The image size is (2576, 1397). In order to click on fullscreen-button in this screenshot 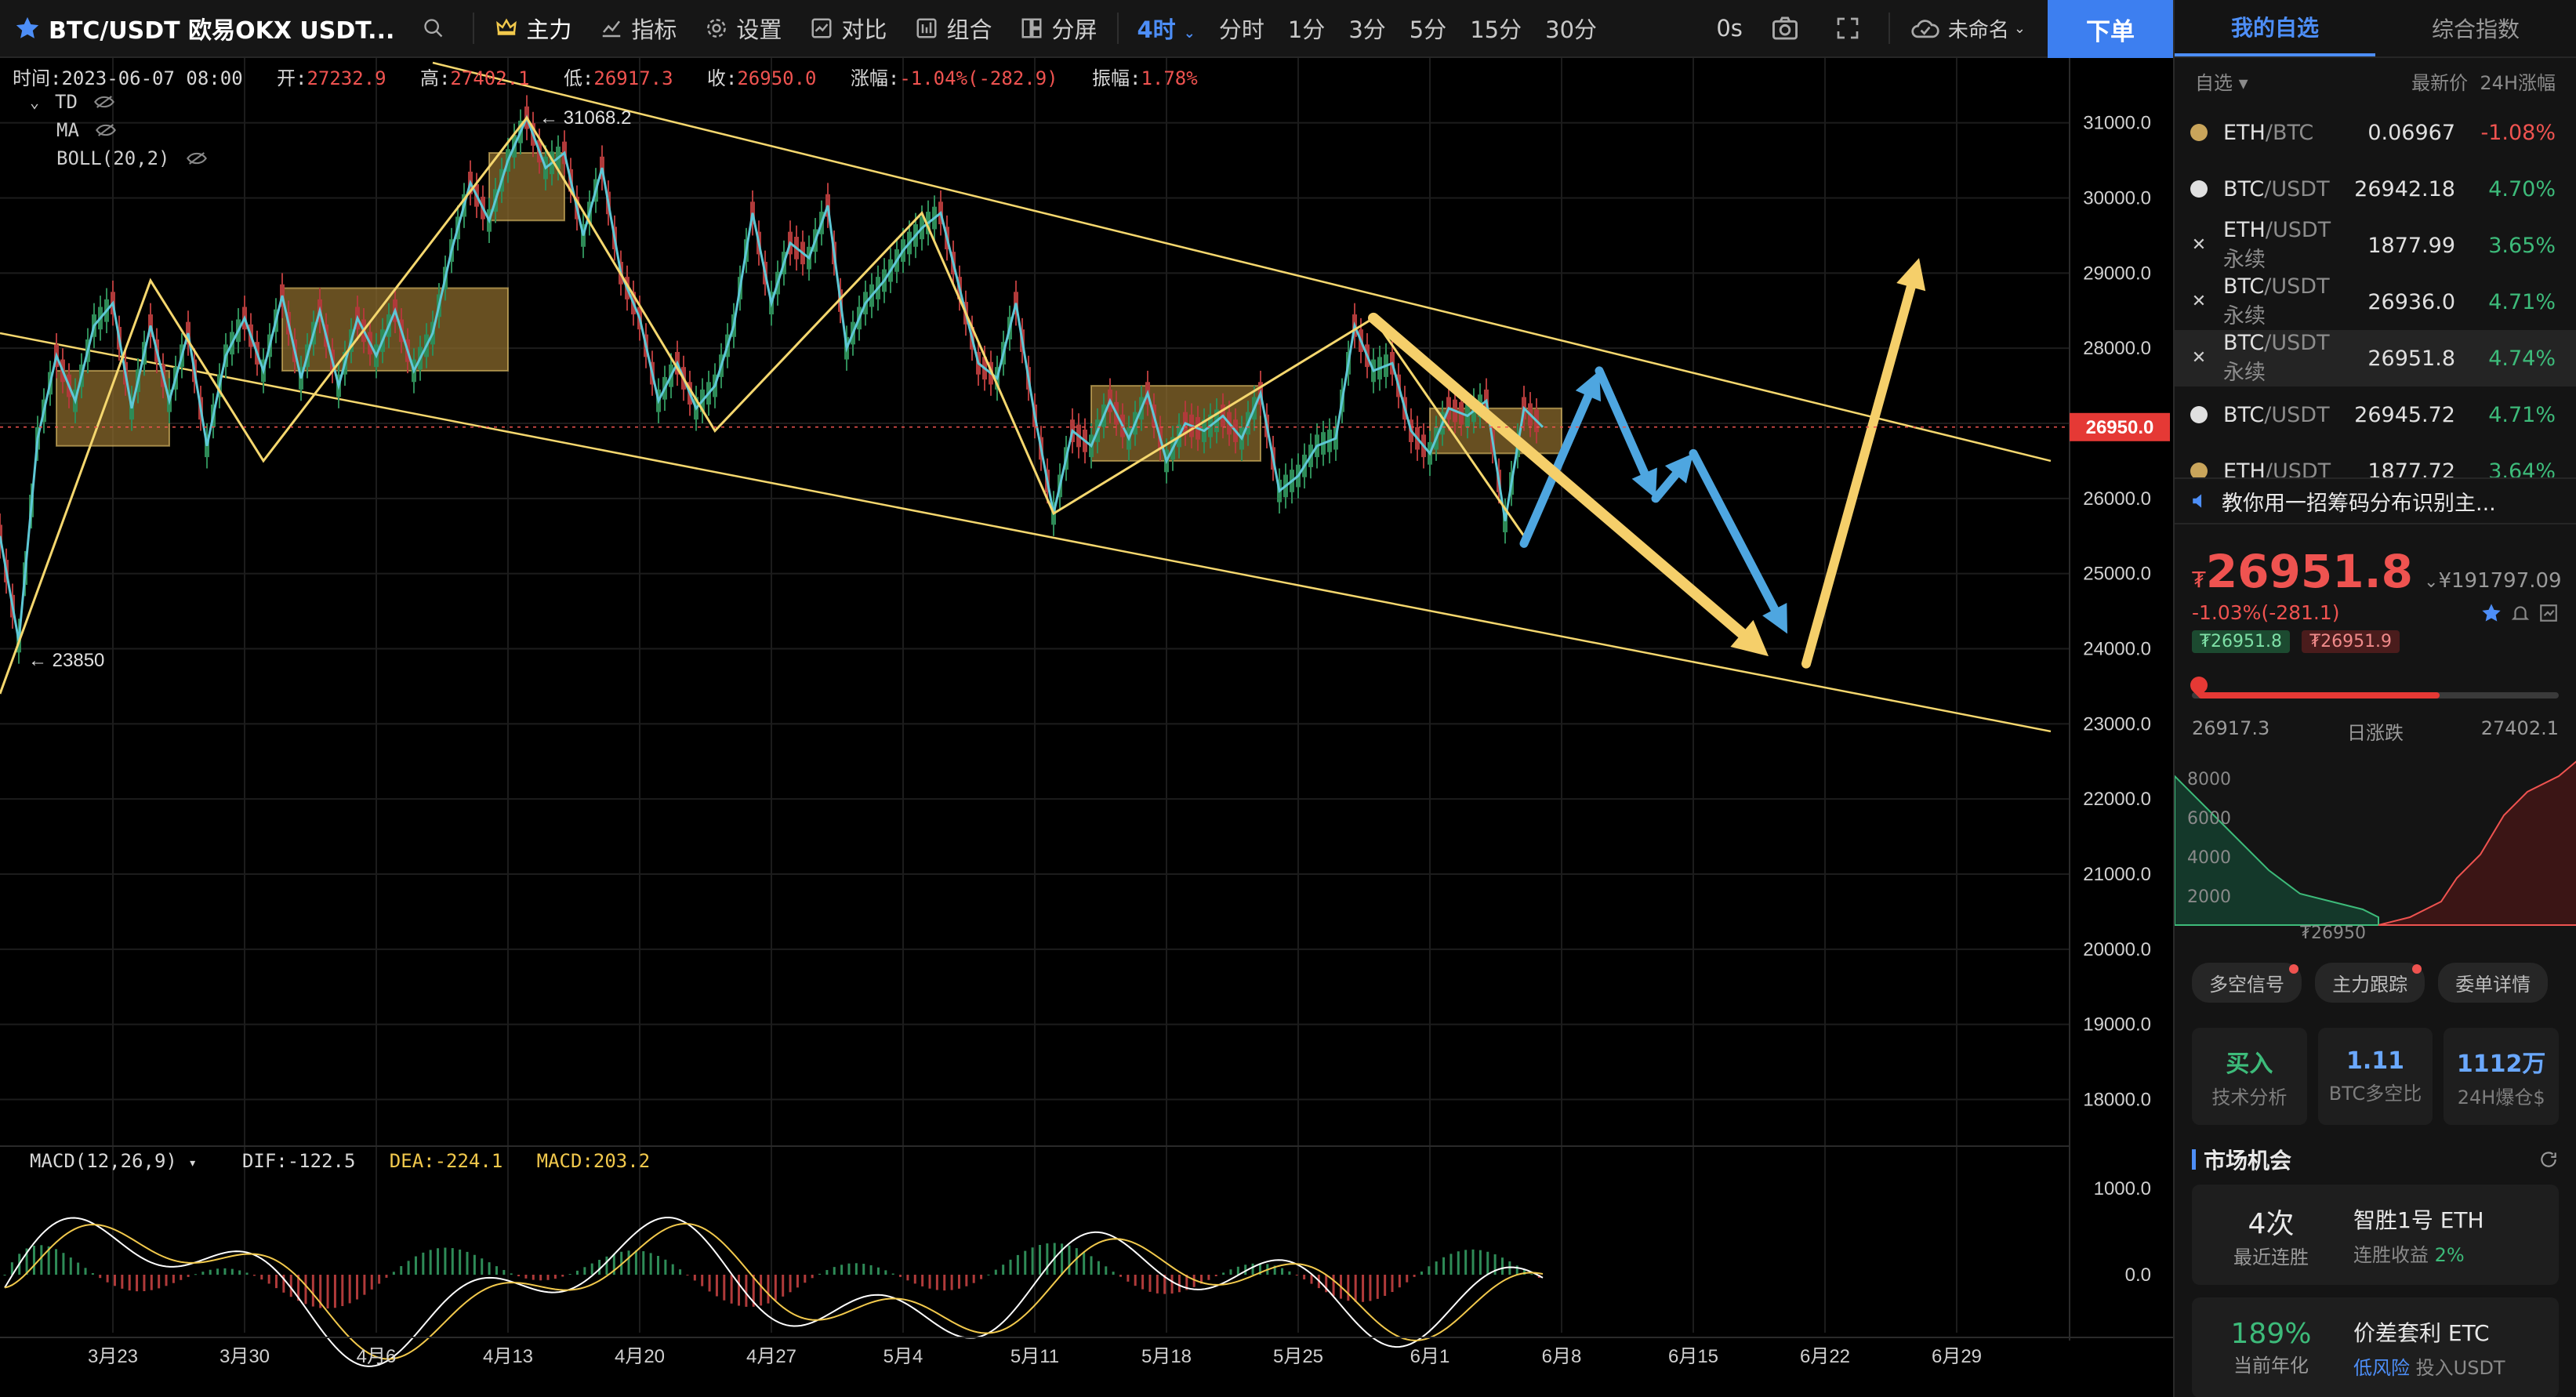, I will do `click(1852, 28)`.